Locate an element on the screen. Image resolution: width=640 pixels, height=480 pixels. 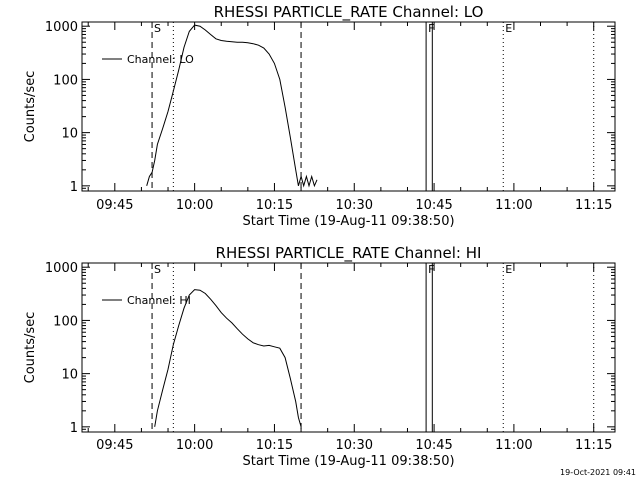
footer-timestamp: 19-Oct-2021 09:41 is located at coordinates (598, 472).